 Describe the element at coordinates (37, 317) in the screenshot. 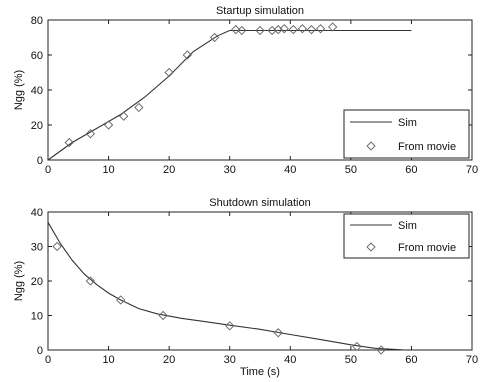

I see `y-tick-label: 10` at that location.